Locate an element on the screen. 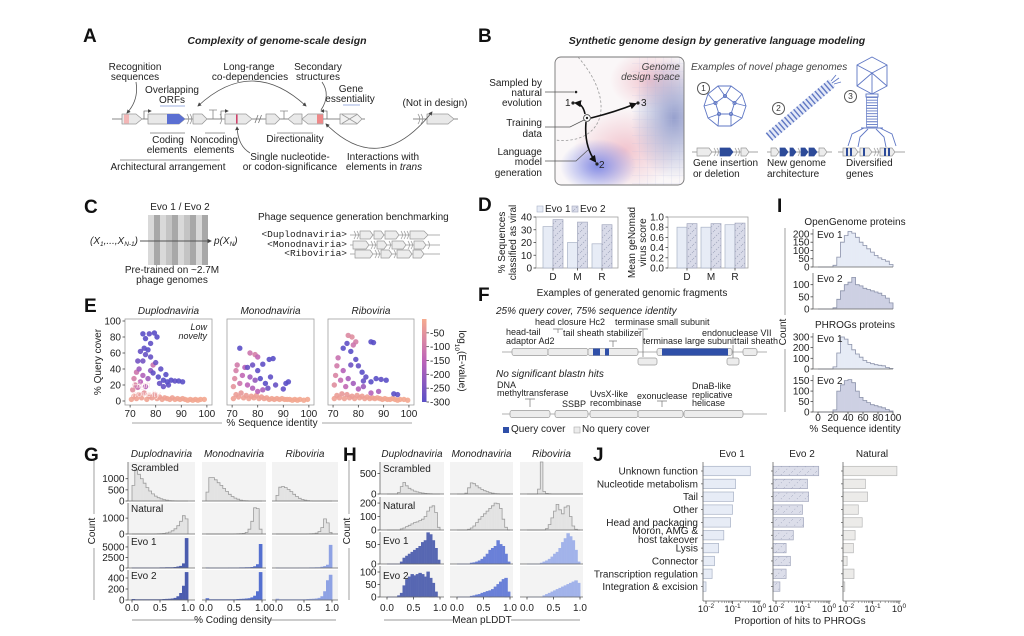 Image resolution: width=1024 pixels, height=636 pixels. gene-tail-sheath is located at coordinates (750, 352).